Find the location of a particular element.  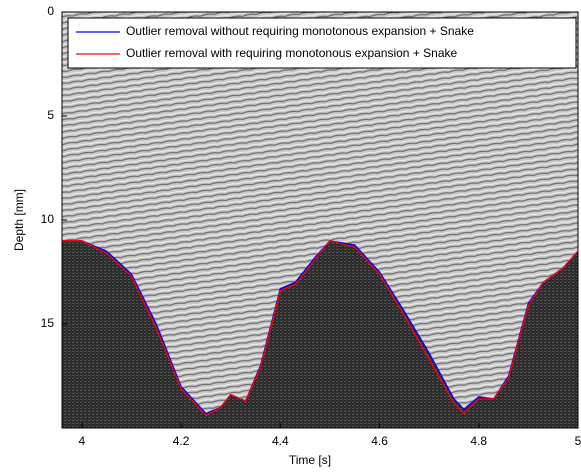

y-tick-label: 15 is located at coordinates (48, 323).